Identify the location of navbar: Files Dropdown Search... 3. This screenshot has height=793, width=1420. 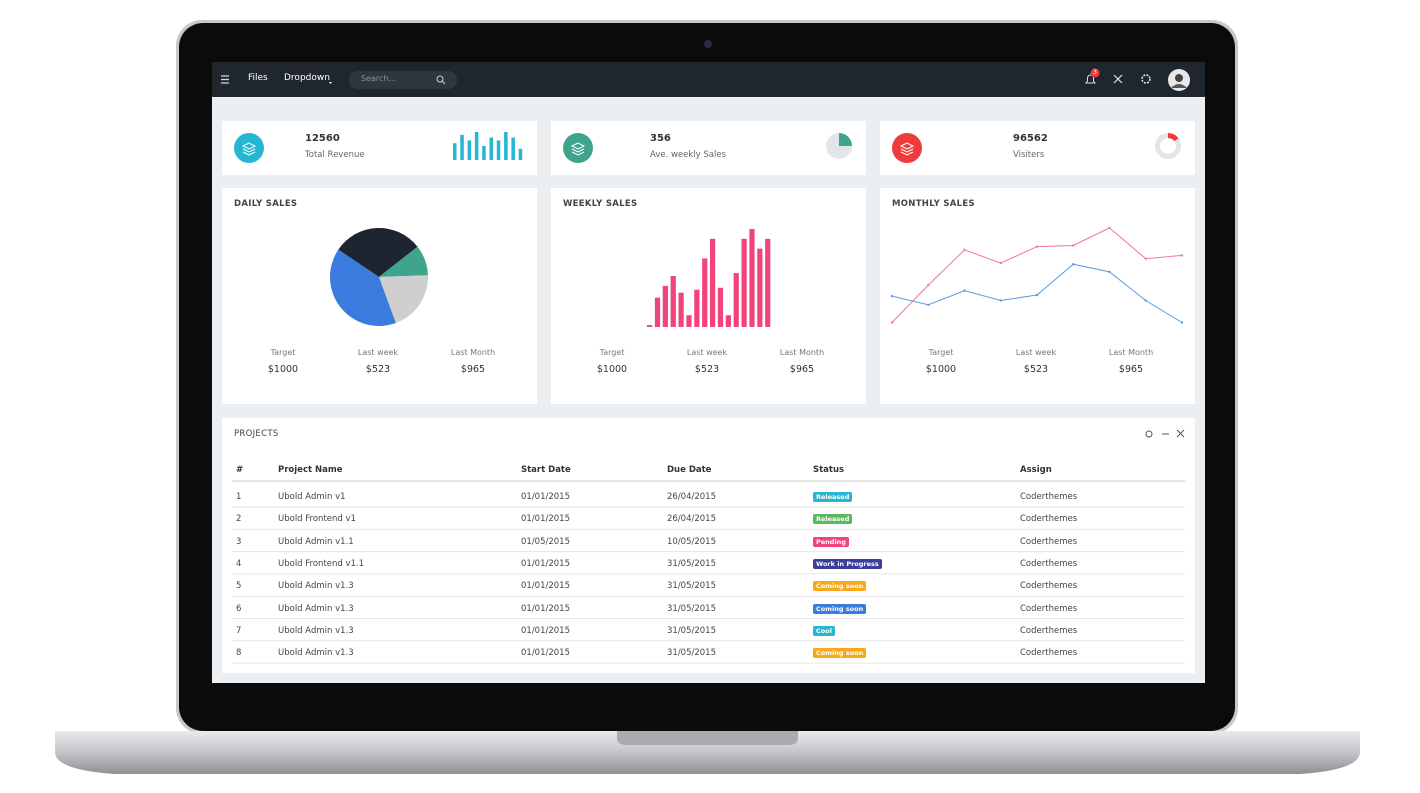
(708, 79).